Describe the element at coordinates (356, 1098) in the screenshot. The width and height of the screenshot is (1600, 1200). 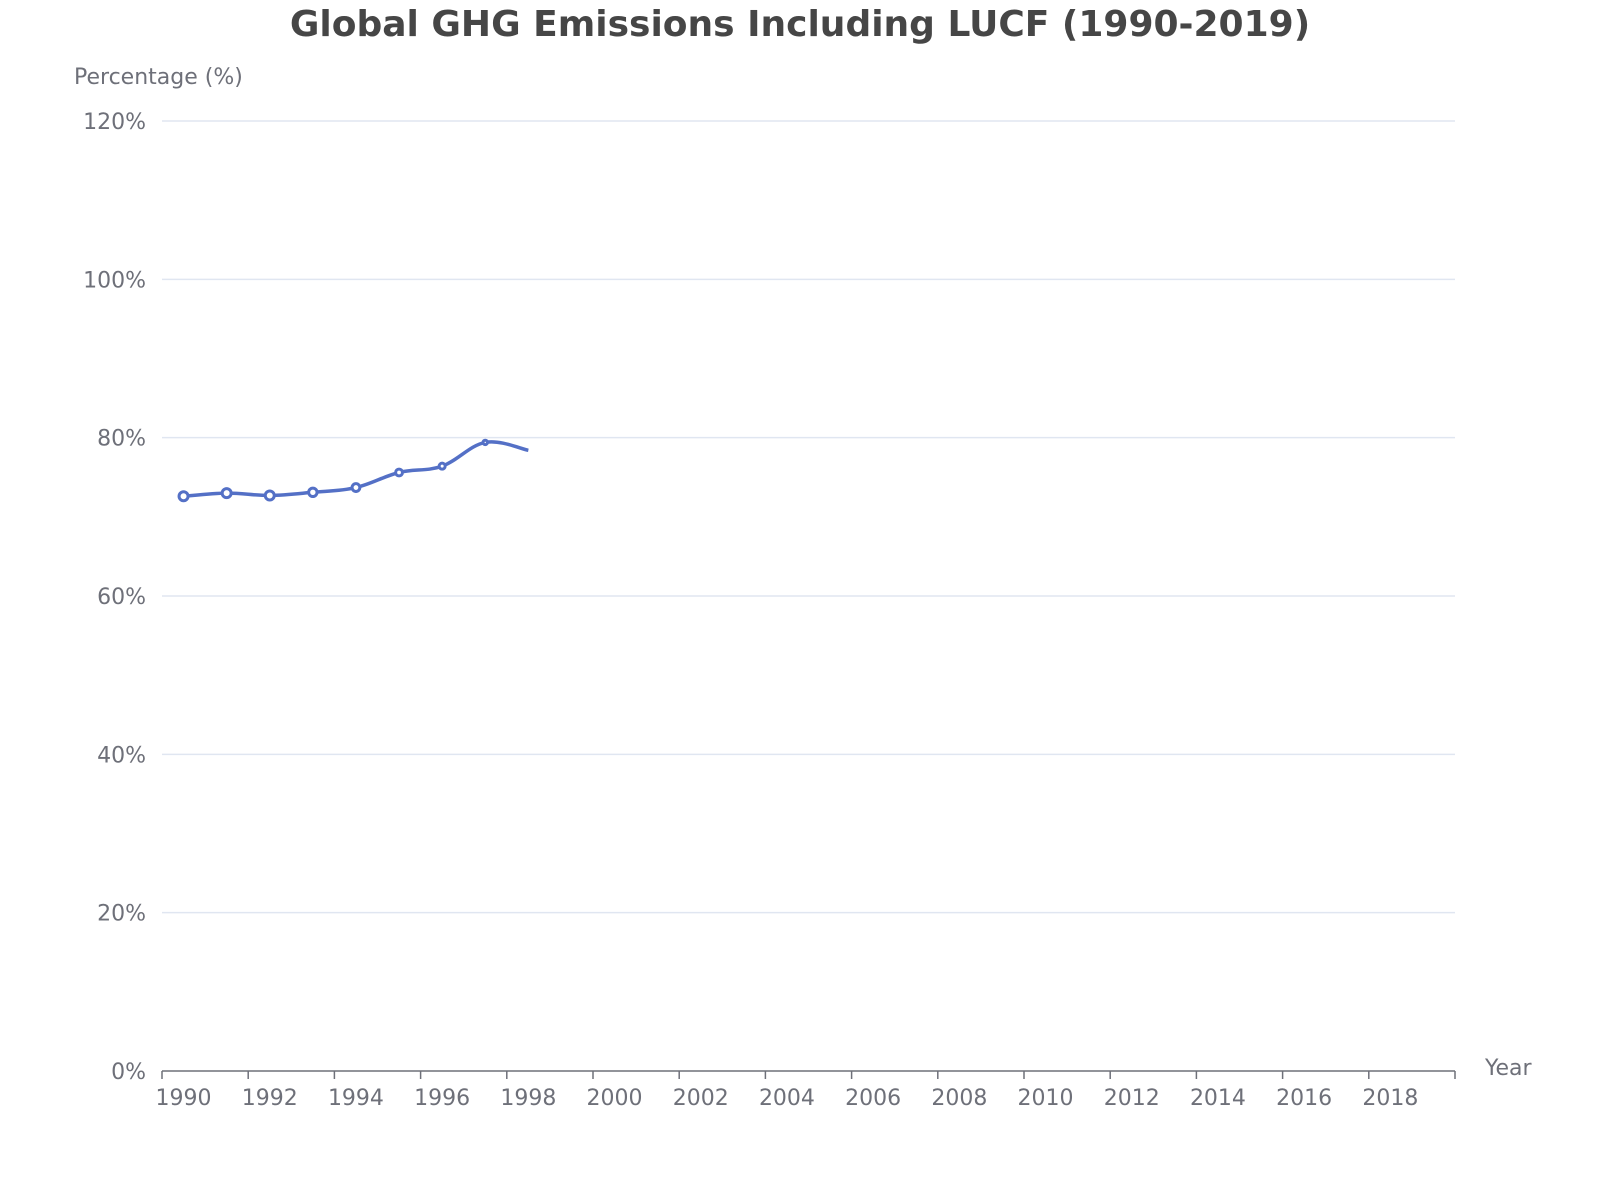
I see `x-tick-label: 1994` at that location.